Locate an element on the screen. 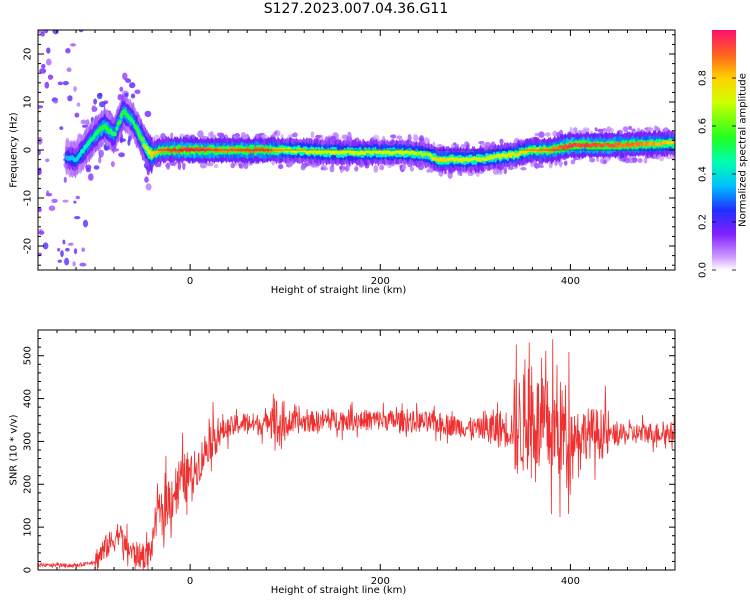 The height and width of the screenshot is (600, 750). spectrogram-x-tick-label: 200 is located at coordinates (380, 281).